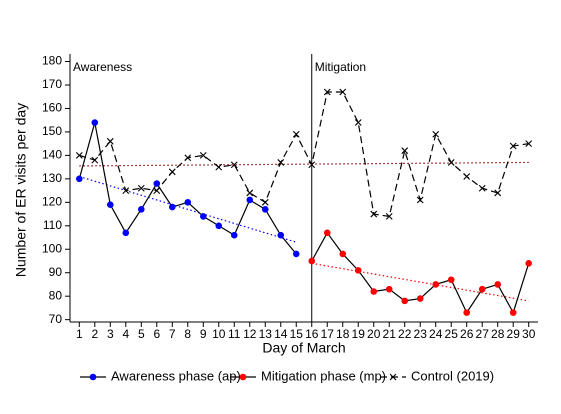  Describe the element at coordinates (52, 178) in the screenshot. I see `y-tick-label: 130` at that location.